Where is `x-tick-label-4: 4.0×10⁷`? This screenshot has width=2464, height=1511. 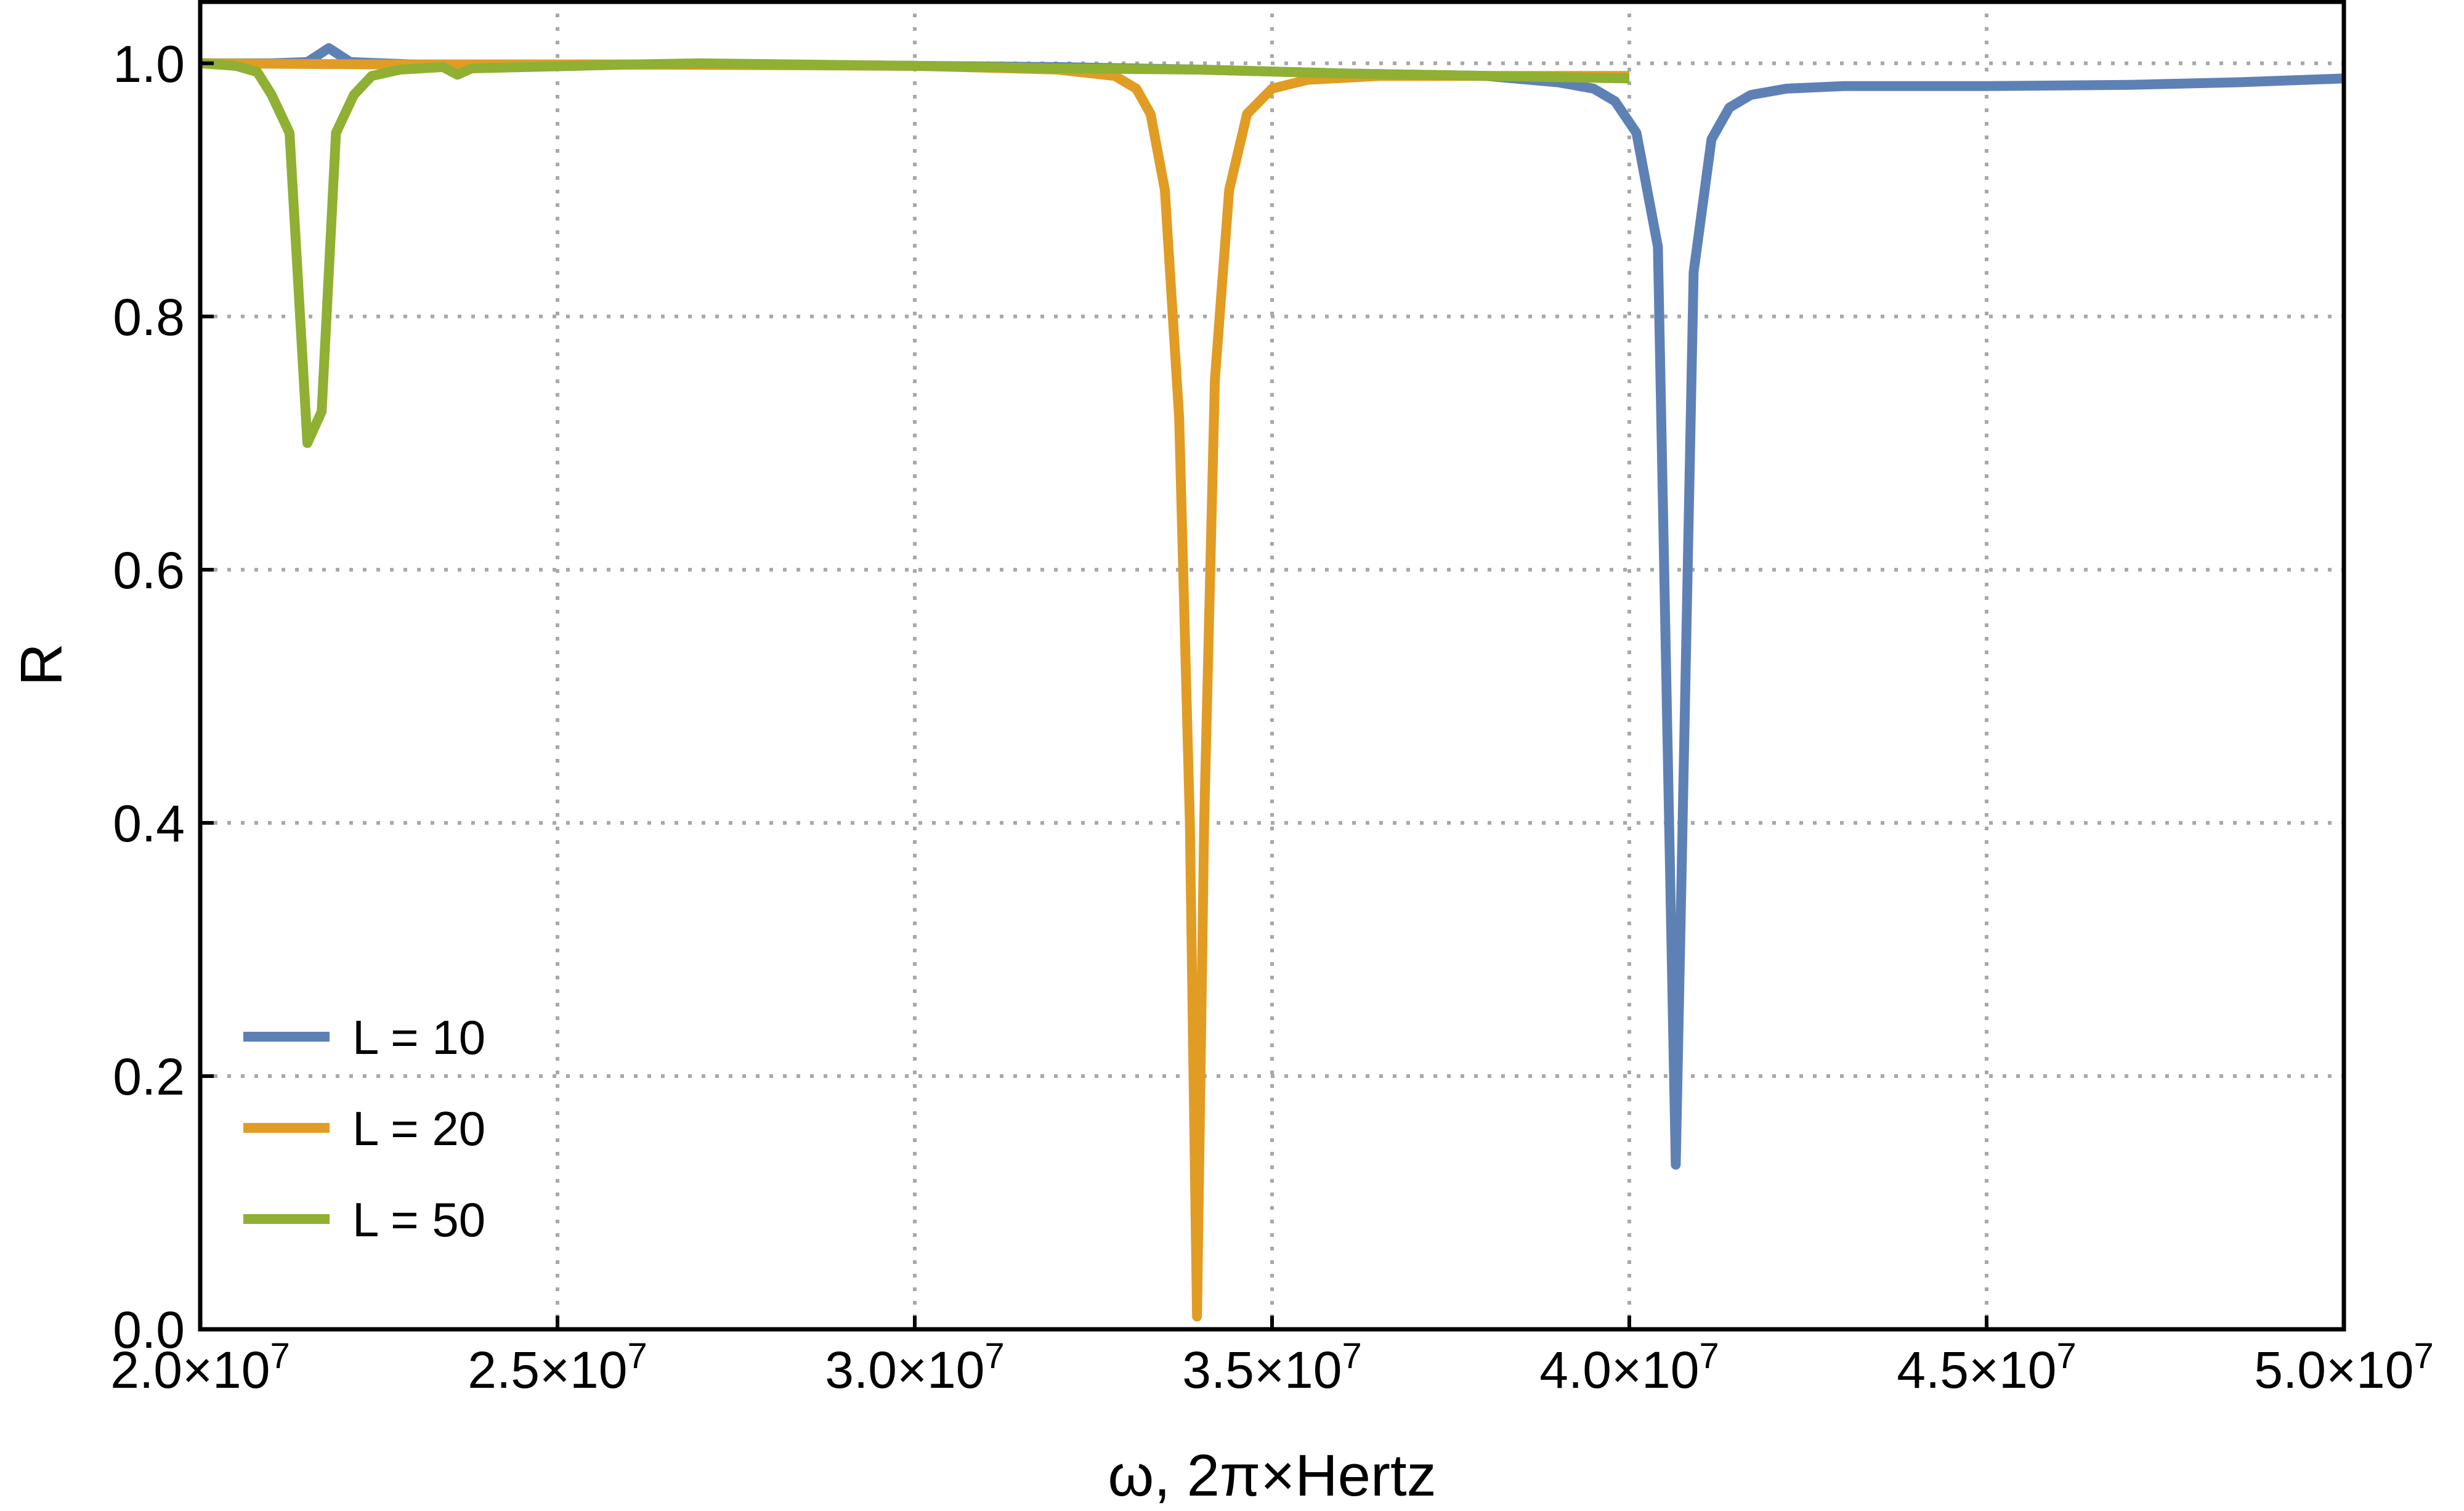
x-tick-label-4: 4.0×10⁷ is located at coordinates (1629, 1367).